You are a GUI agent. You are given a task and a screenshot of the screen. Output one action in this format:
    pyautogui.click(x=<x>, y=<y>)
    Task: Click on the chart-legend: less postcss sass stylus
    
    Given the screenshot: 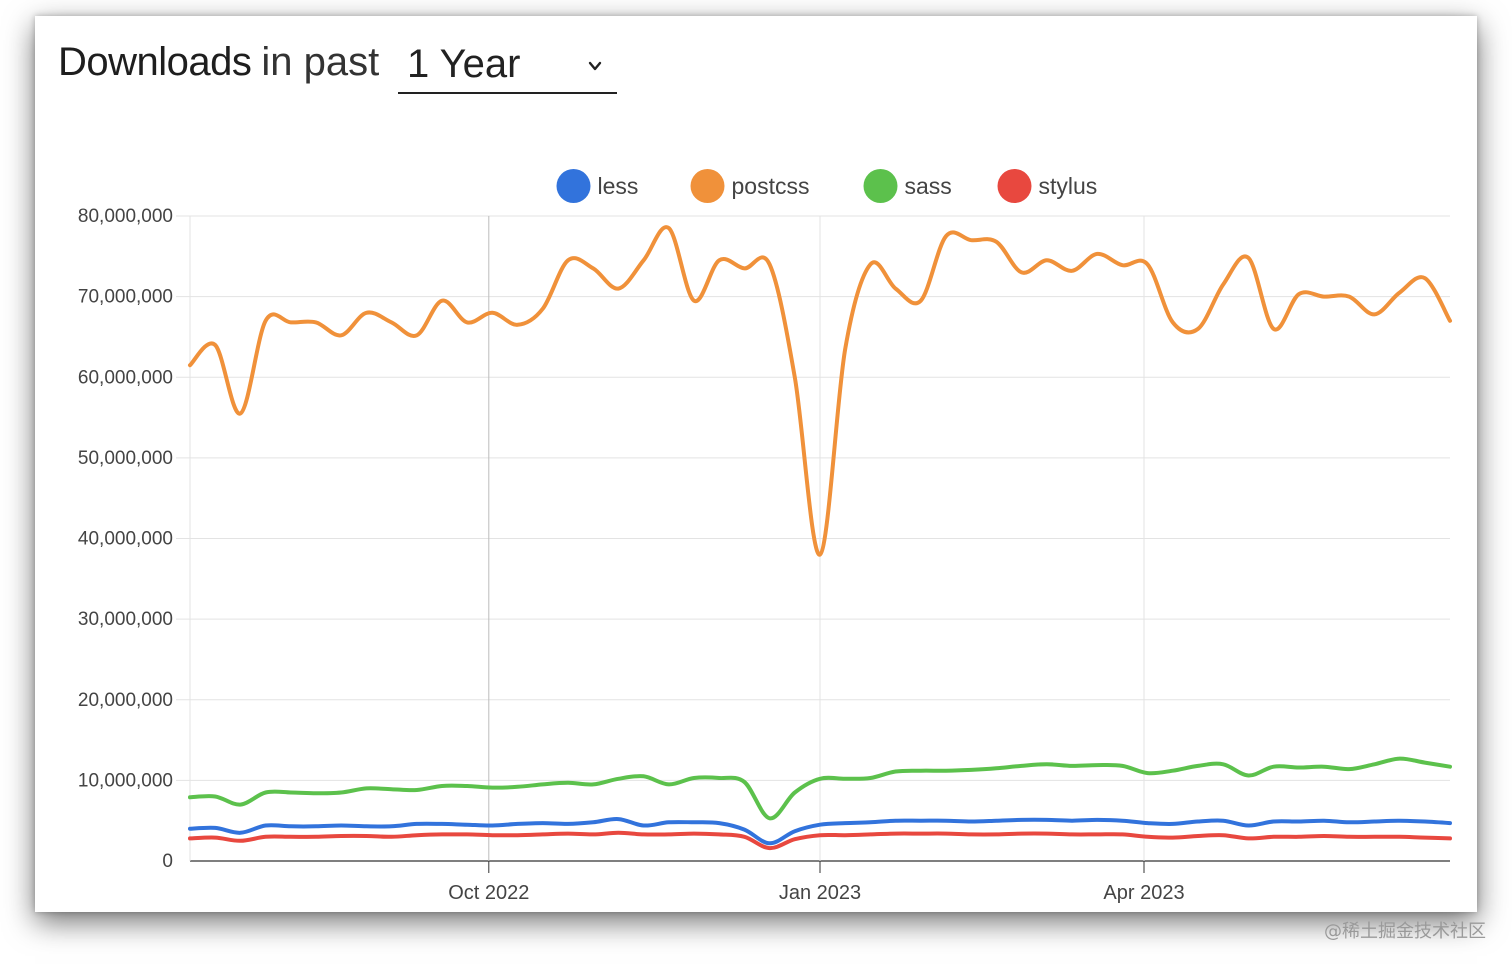 What is the action you would take?
    pyautogui.click(x=827, y=186)
    